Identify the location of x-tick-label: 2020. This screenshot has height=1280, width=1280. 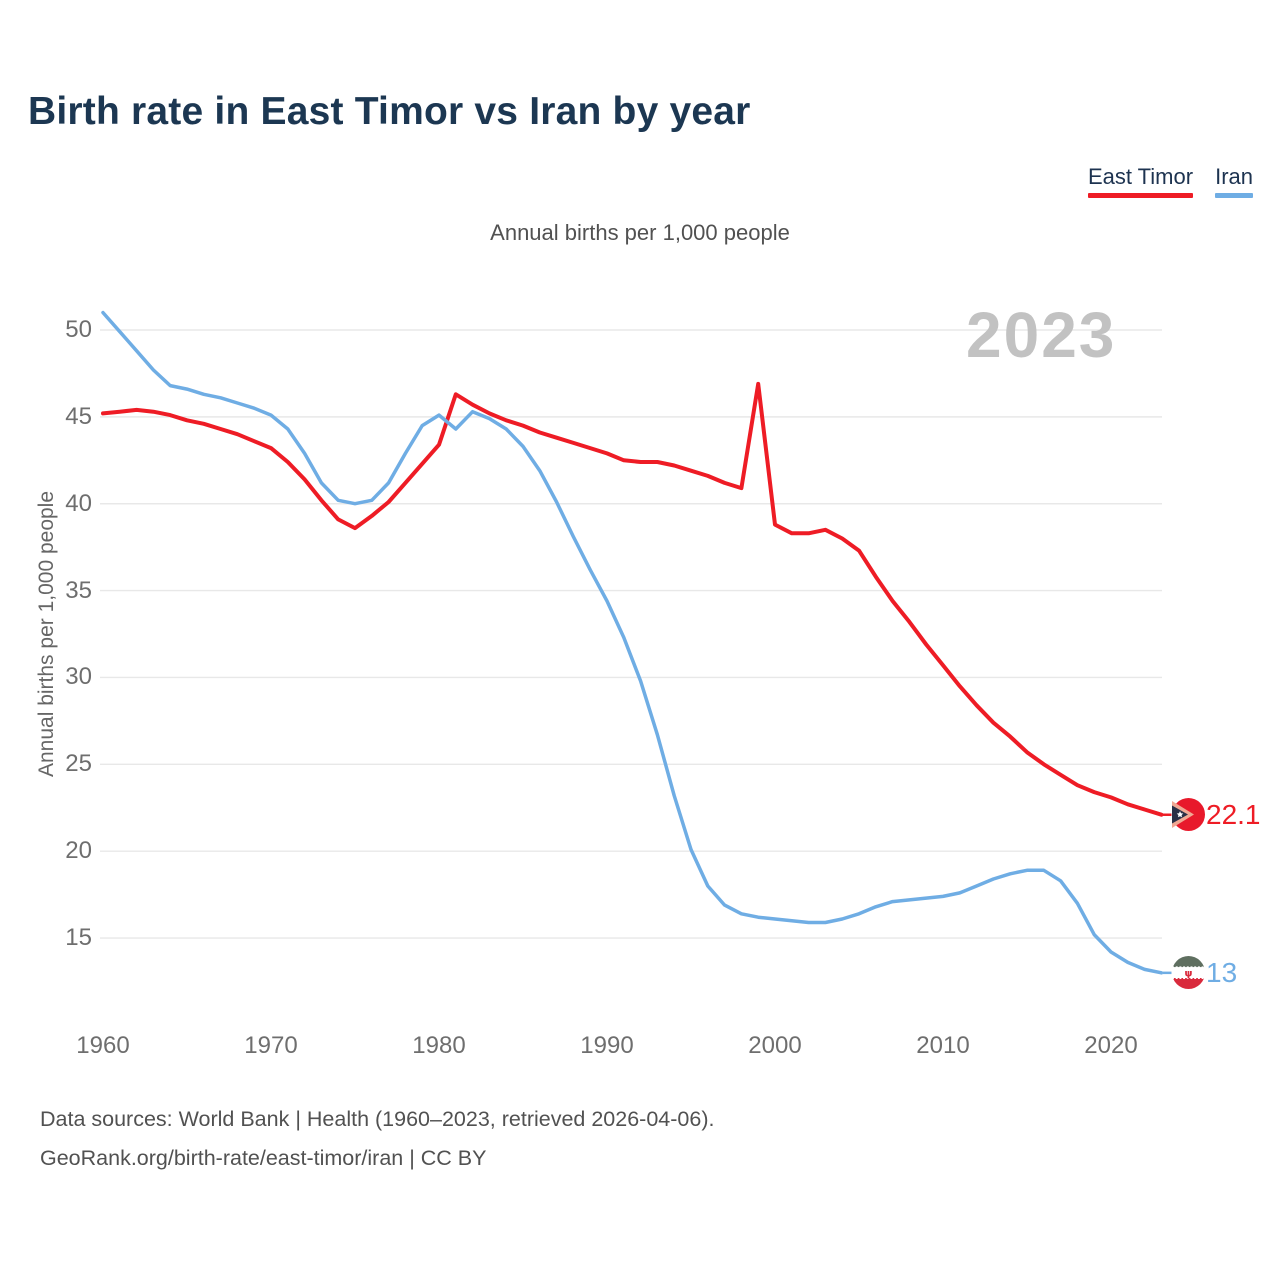
(1111, 1045).